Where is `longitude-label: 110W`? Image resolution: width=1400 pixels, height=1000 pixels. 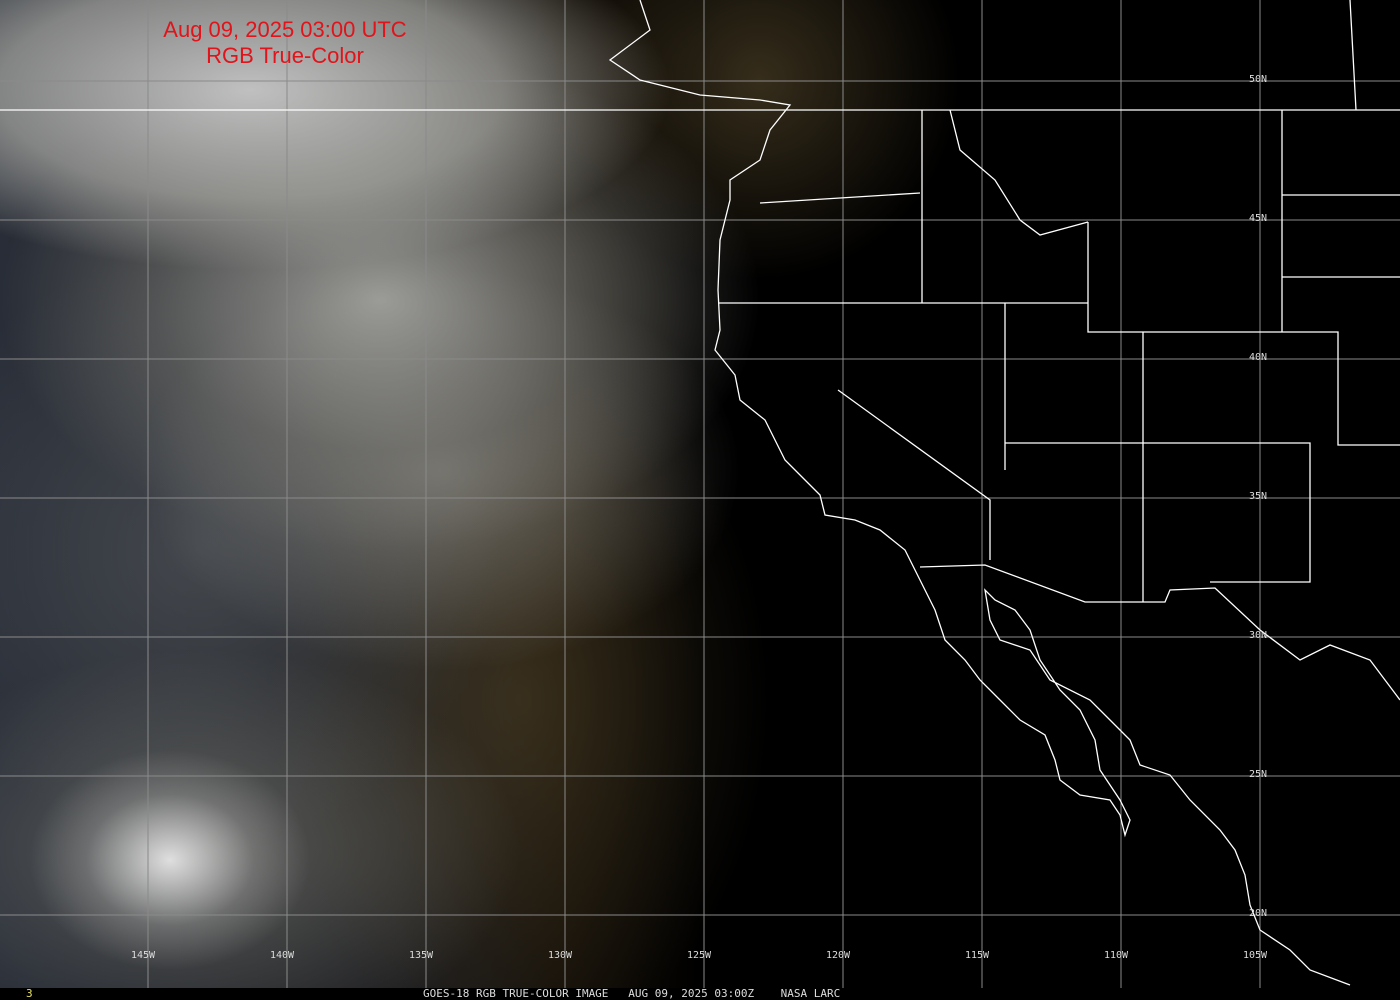 longitude-label: 110W is located at coordinates (1116, 955).